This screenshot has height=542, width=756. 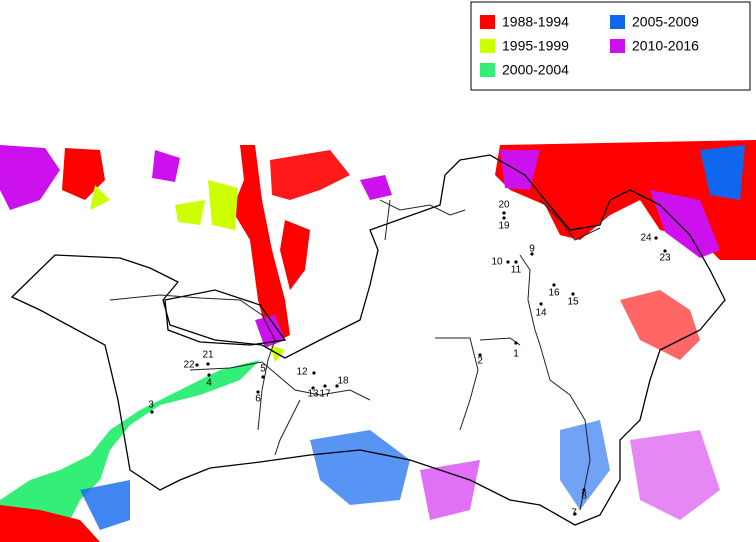 I want to click on point-label: 15, so click(x=573, y=302).